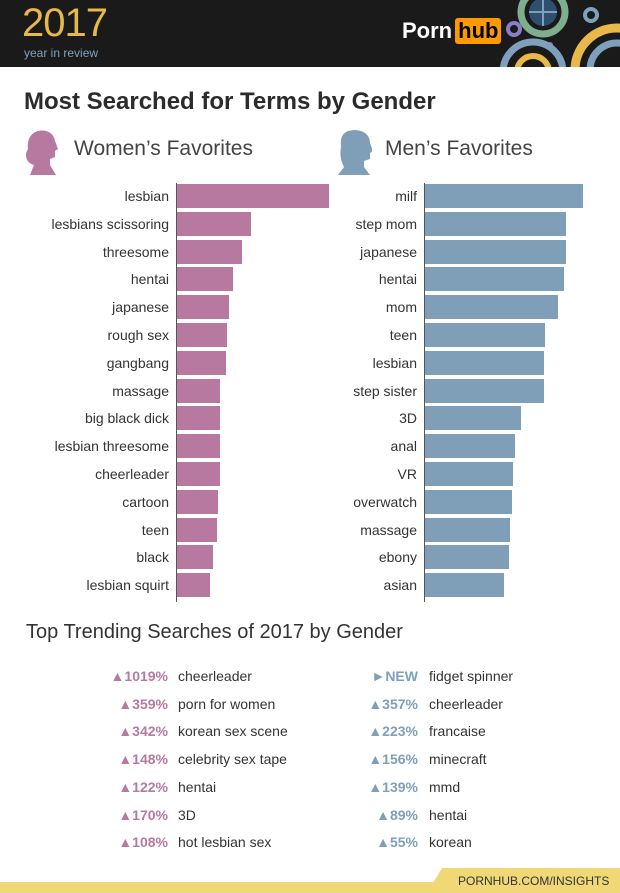  Describe the element at coordinates (388, 529) in the screenshot. I see `men-bar-label: massage` at that location.